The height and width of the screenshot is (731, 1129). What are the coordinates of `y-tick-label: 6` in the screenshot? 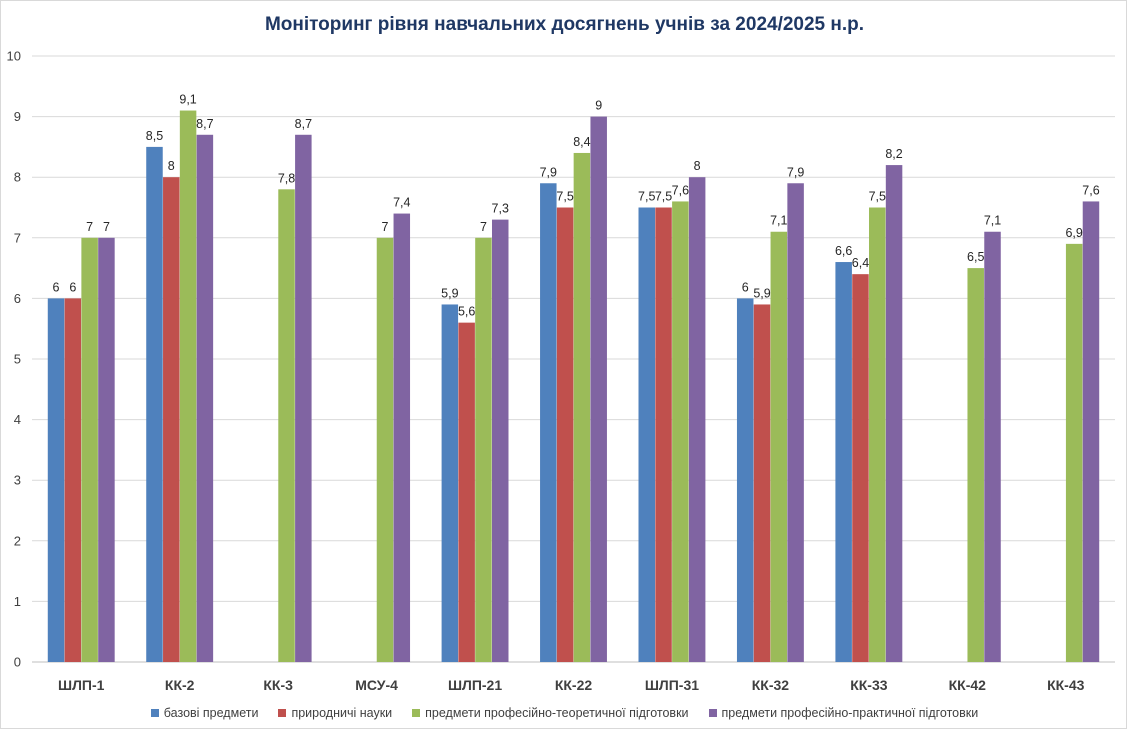 It's located at (17, 298).